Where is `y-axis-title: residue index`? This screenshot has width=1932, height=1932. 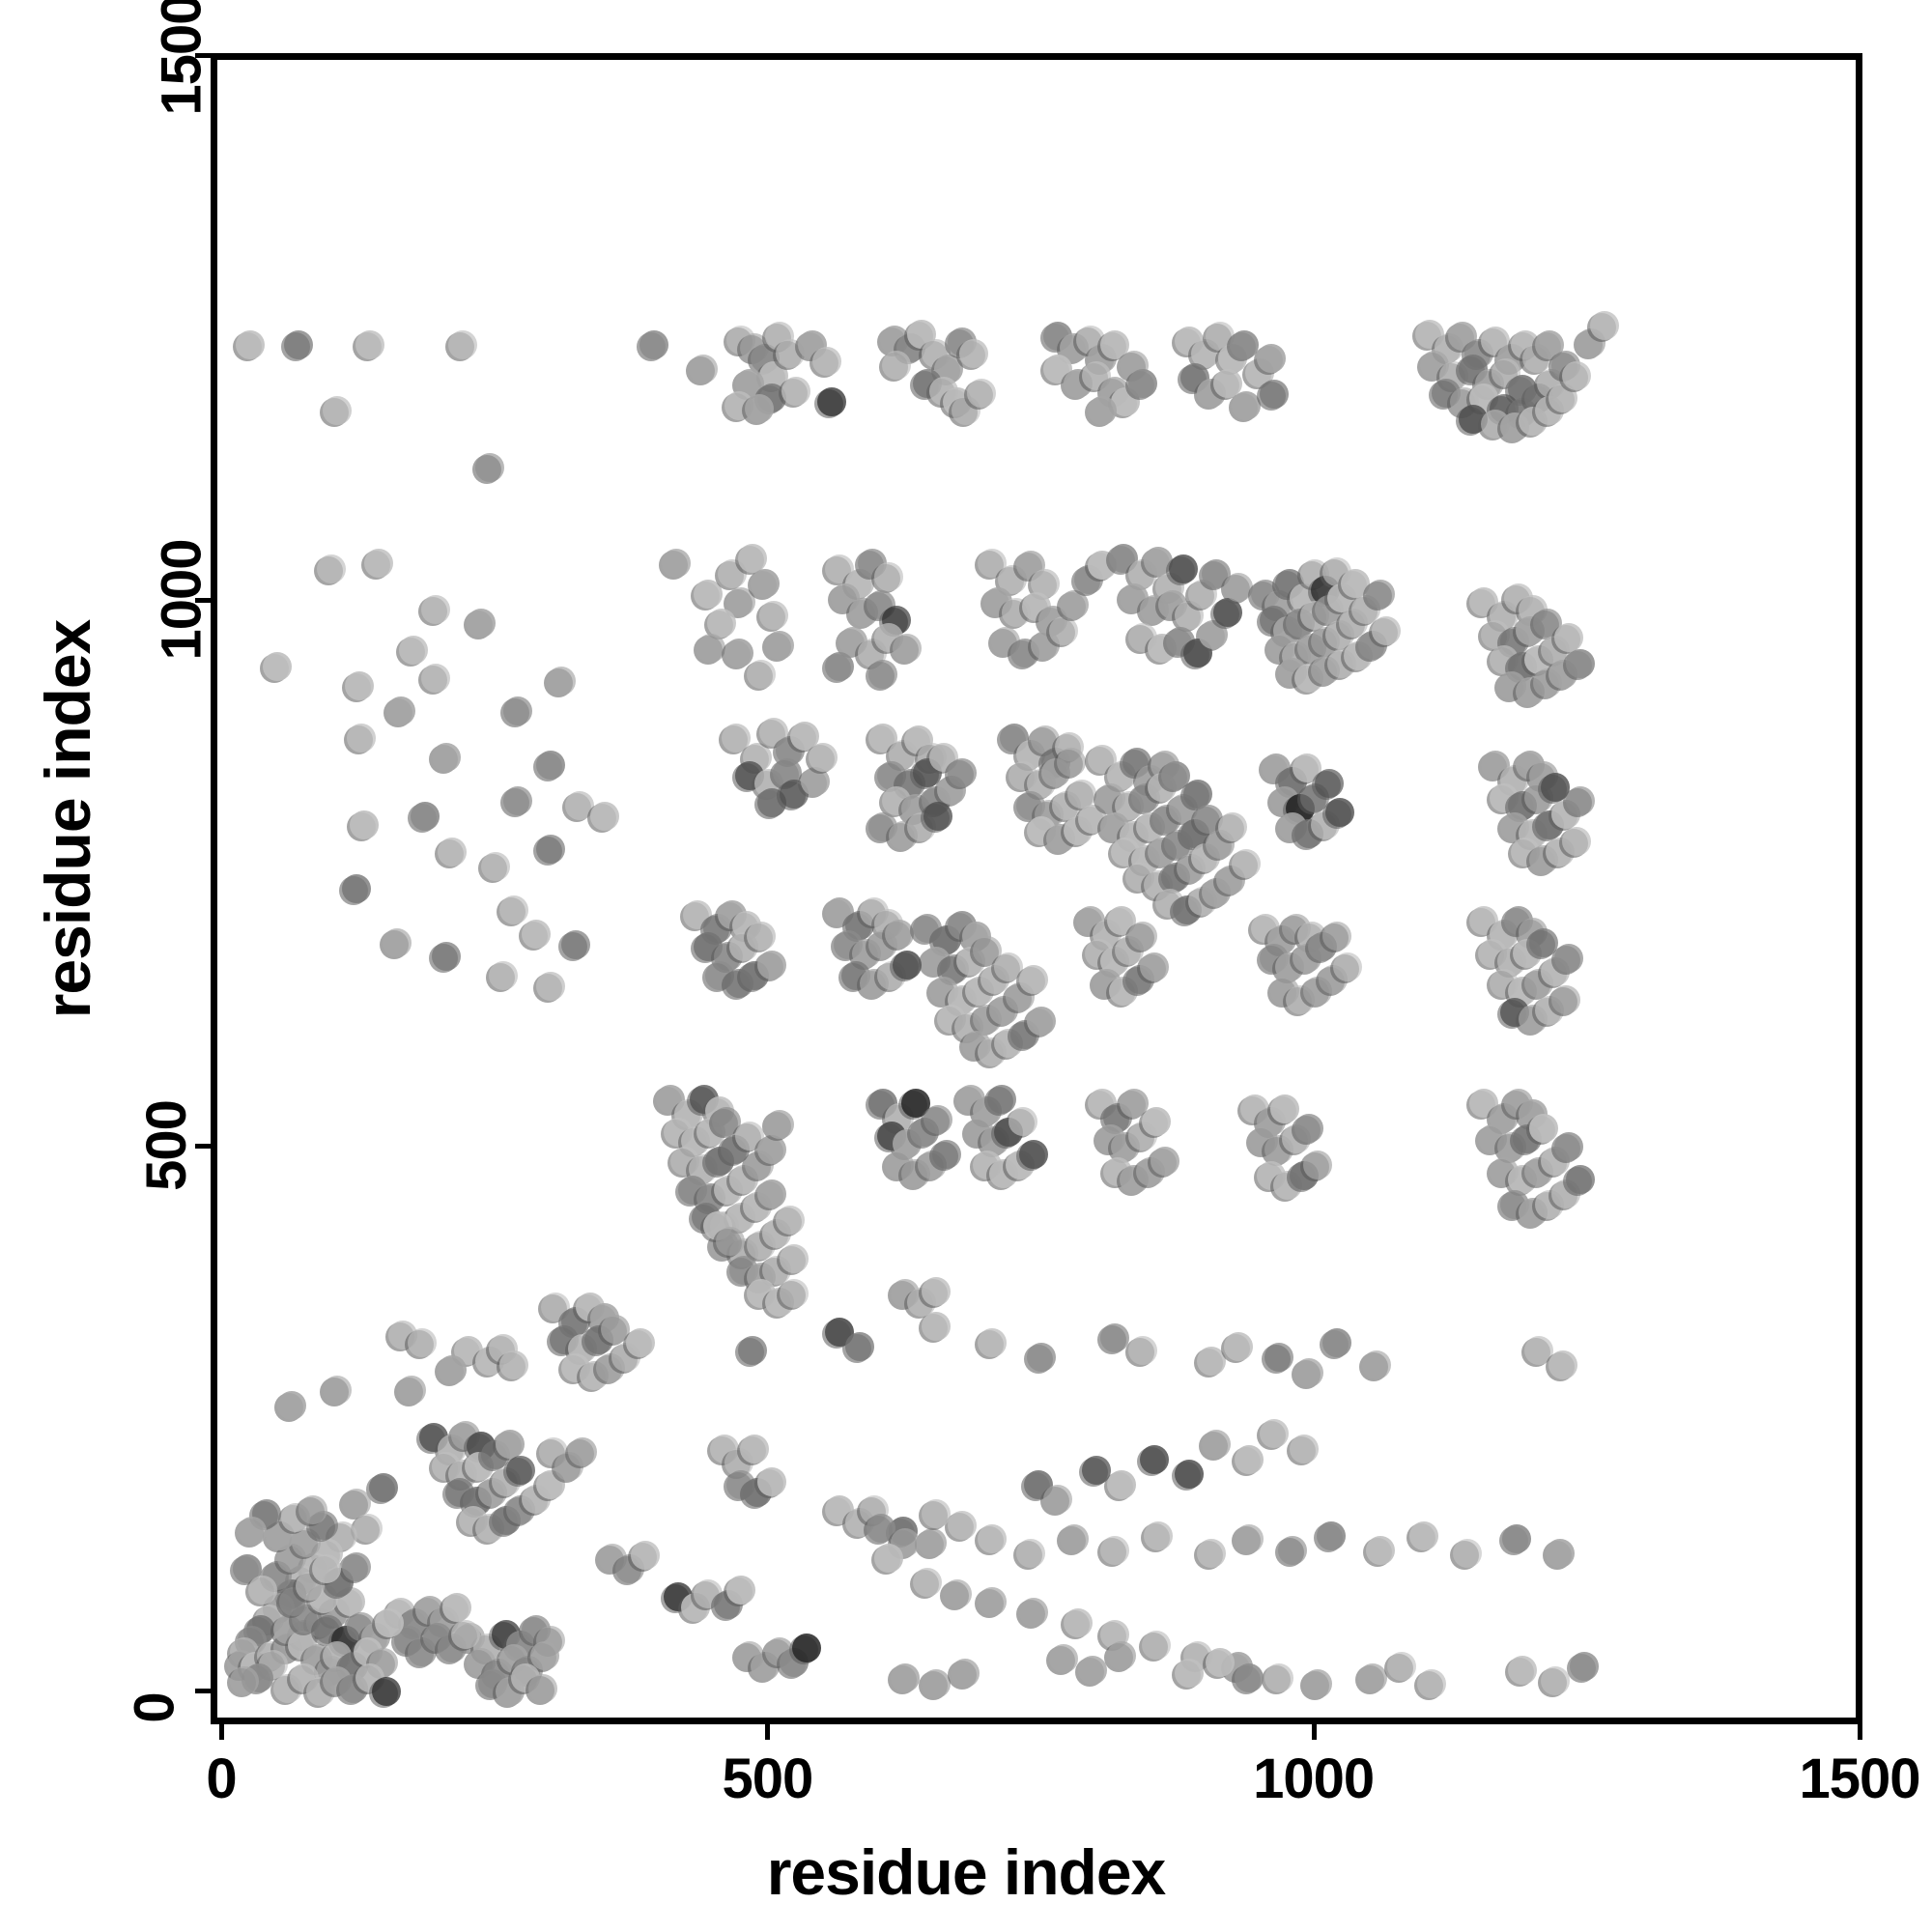 y-axis-title: residue index is located at coordinates (67, 819).